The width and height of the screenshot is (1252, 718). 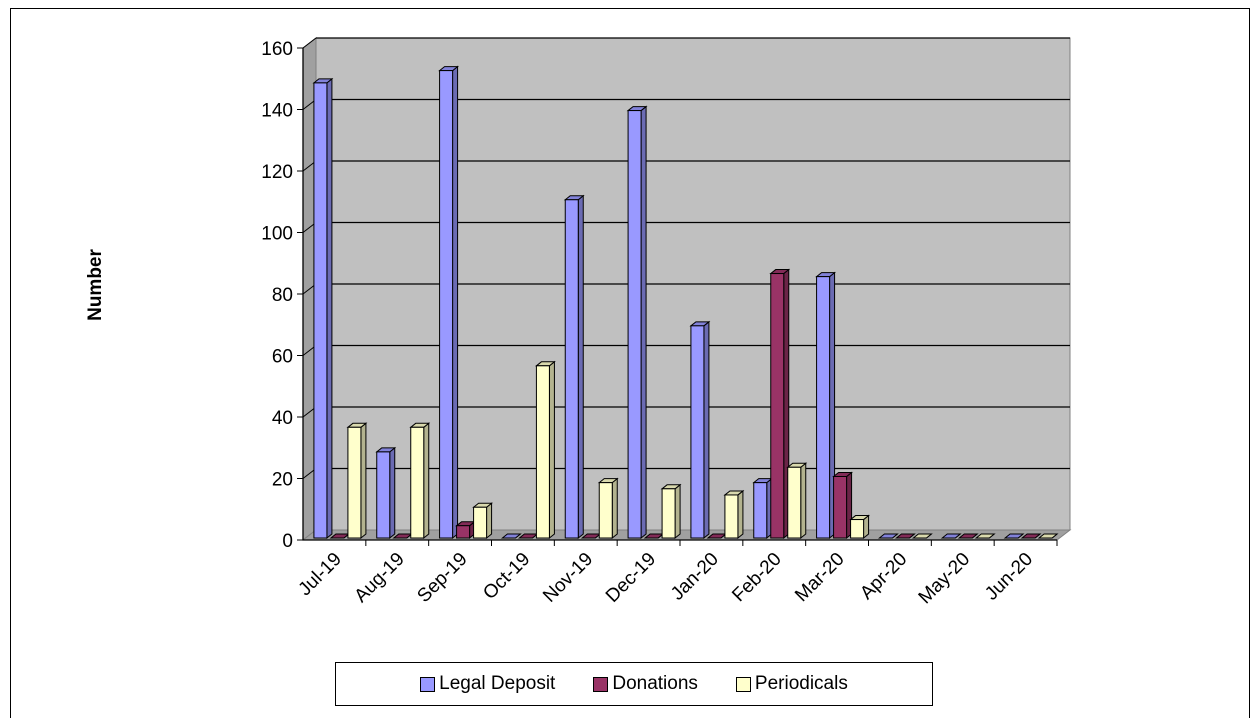 What do you see at coordinates (1009, 577) in the screenshot?
I see `x-tick-label: Jun-20` at bounding box center [1009, 577].